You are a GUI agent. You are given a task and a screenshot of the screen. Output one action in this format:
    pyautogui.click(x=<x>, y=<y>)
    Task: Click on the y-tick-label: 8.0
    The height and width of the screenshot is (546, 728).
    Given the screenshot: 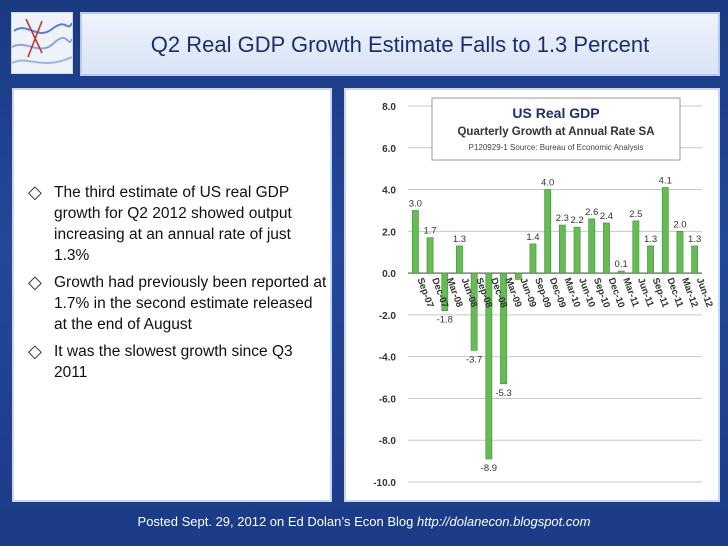 What is the action you would take?
    pyautogui.click(x=389, y=107)
    